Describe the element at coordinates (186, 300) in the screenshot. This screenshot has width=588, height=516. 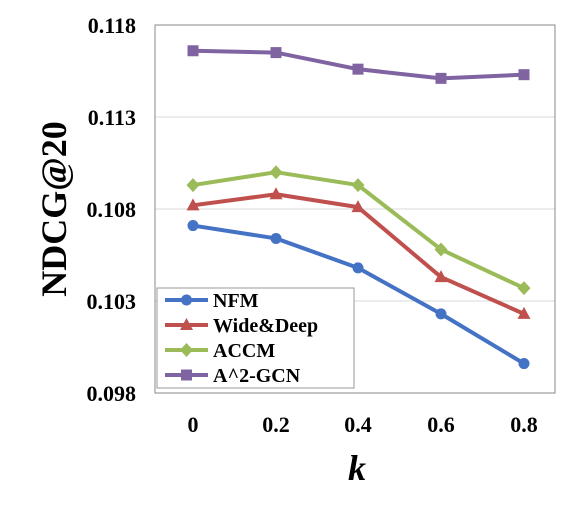
I see `legend-marker-nfm` at that location.